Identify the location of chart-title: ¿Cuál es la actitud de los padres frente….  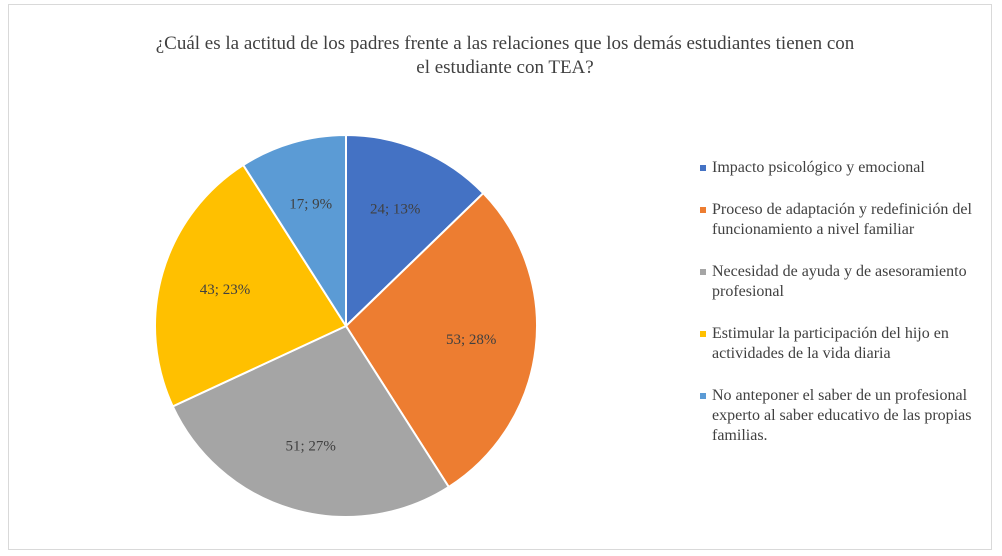
(505, 55).